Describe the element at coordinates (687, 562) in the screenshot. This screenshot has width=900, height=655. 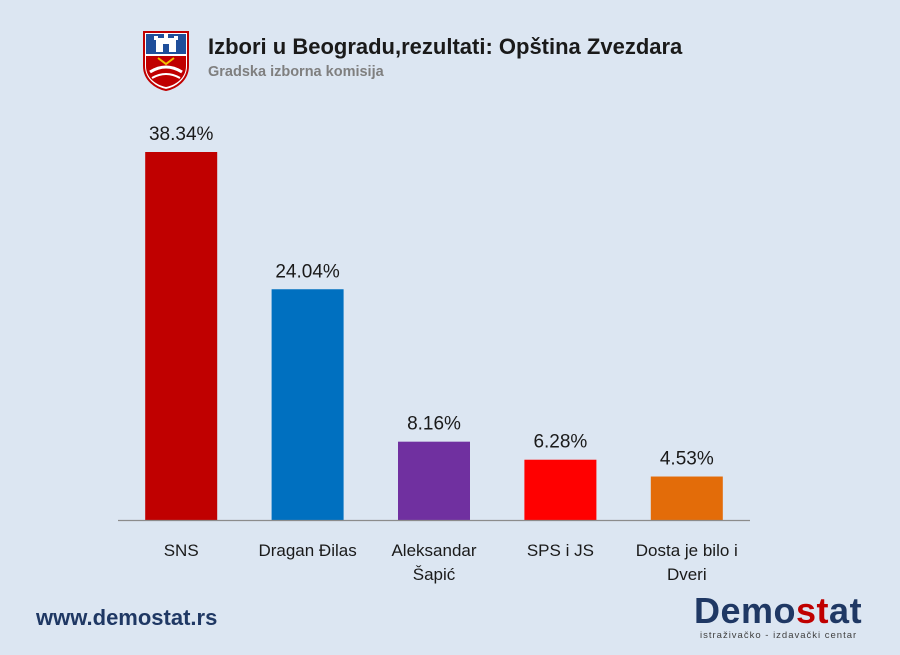
I see `category-label: Dosta je bilo i Dveri` at that location.